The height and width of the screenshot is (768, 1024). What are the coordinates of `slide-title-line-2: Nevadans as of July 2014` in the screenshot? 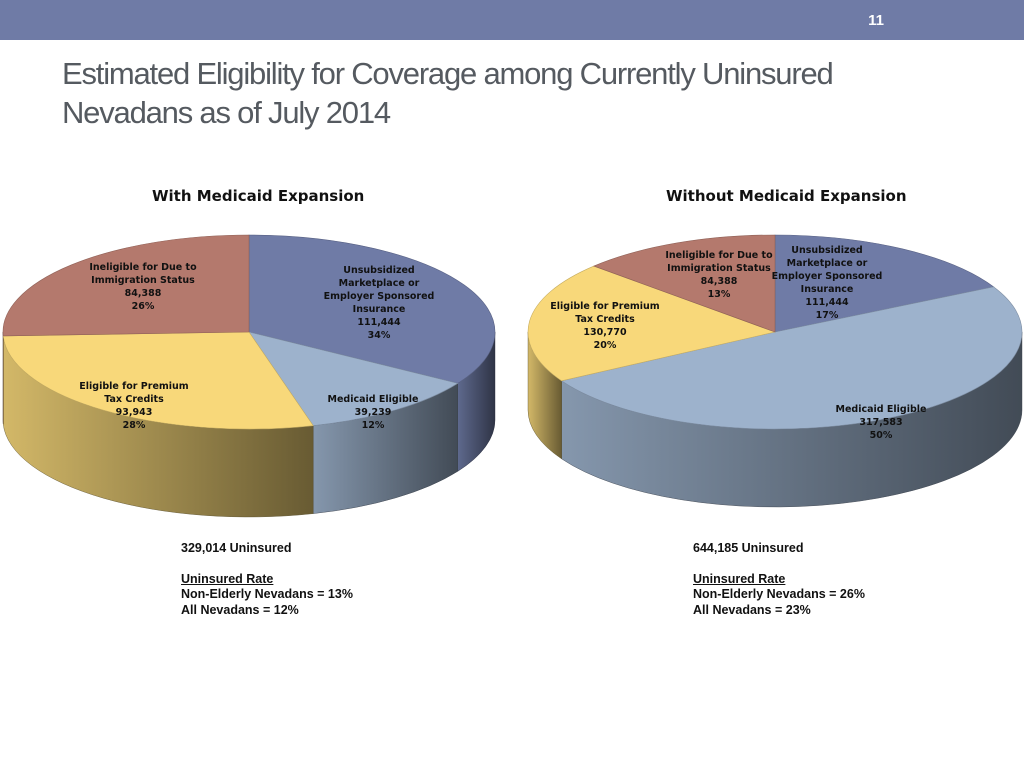 It's located at (226, 112).